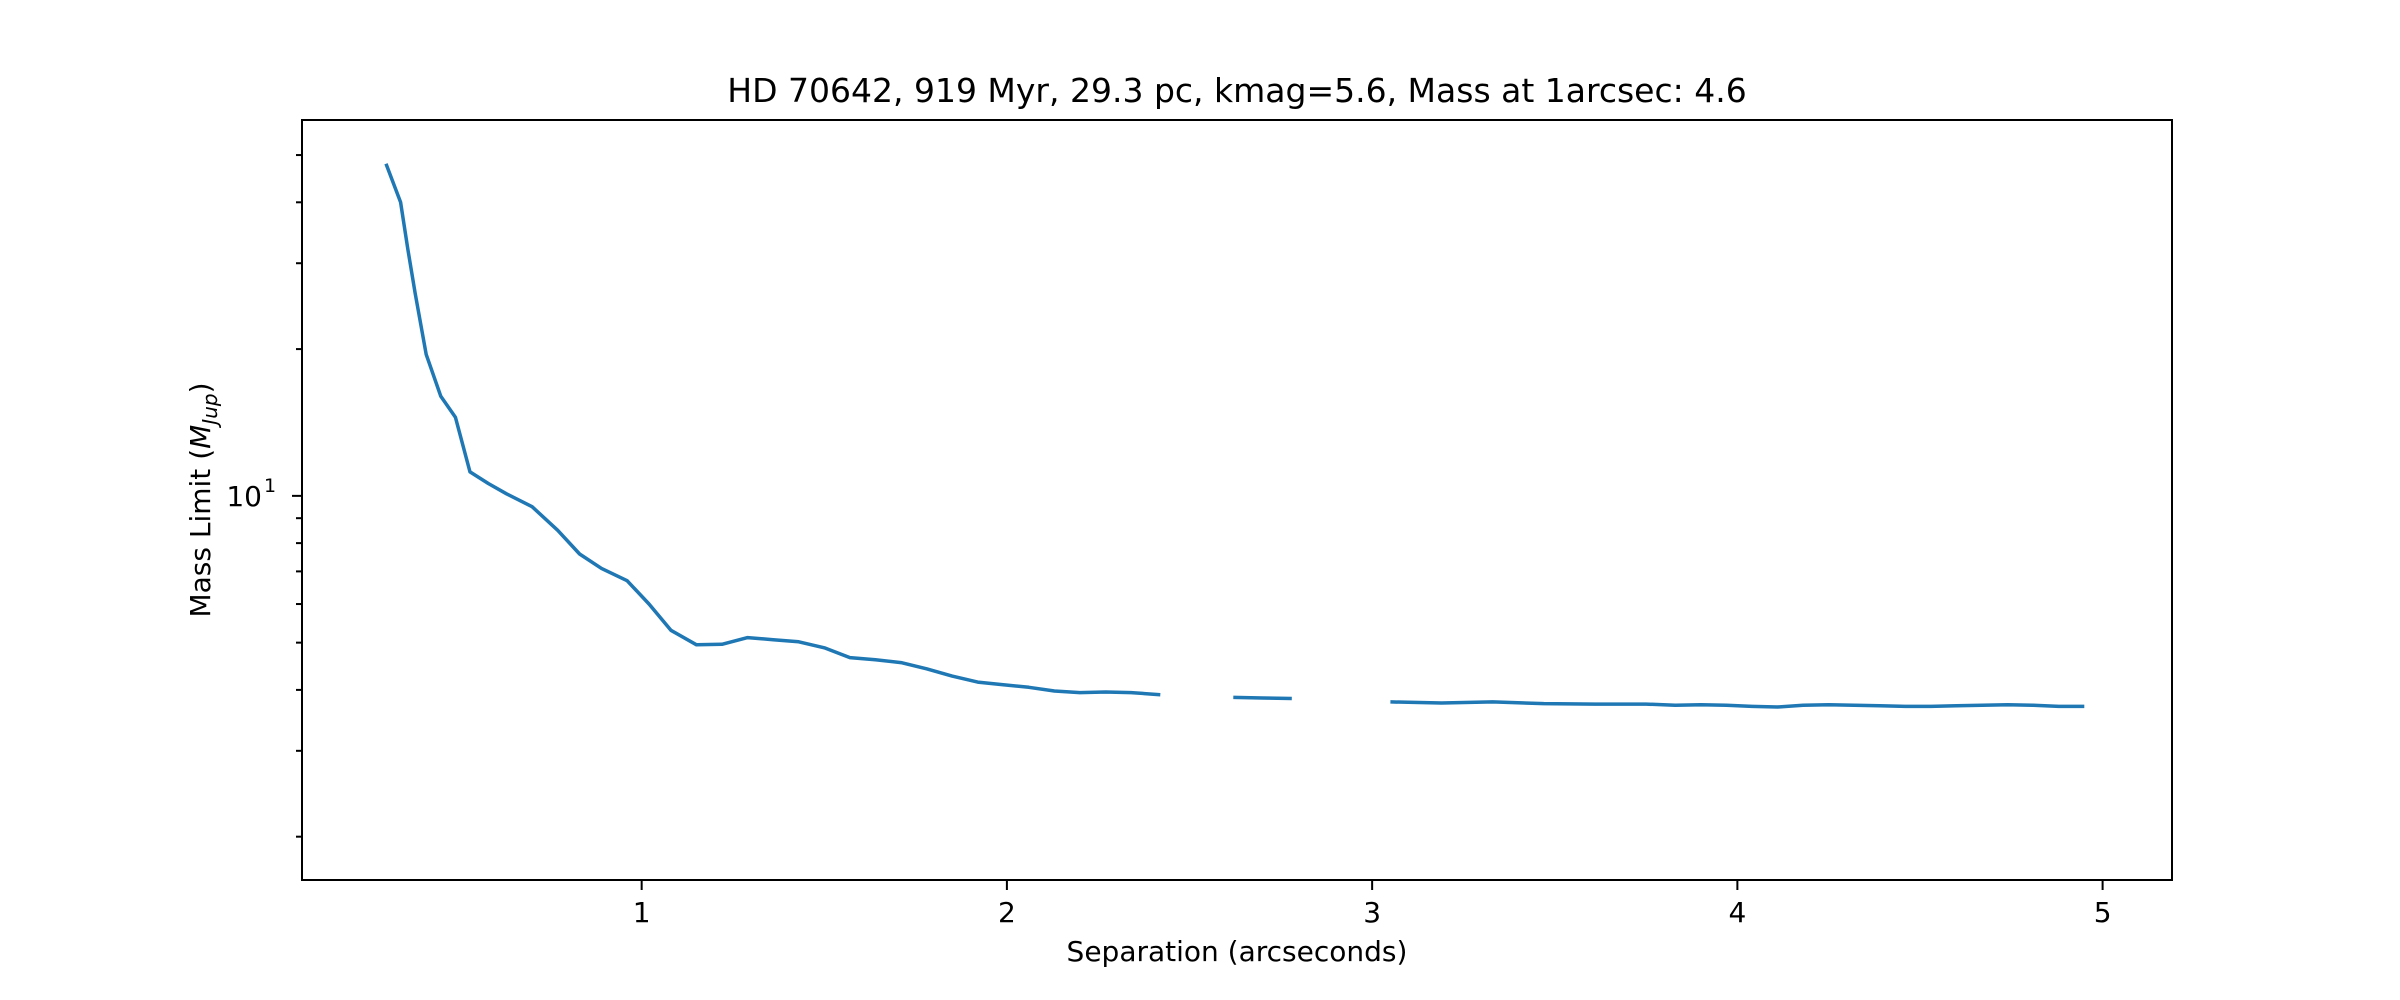  I want to click on y-axis-label: Mass Limit (MJup), so click(203, 499).